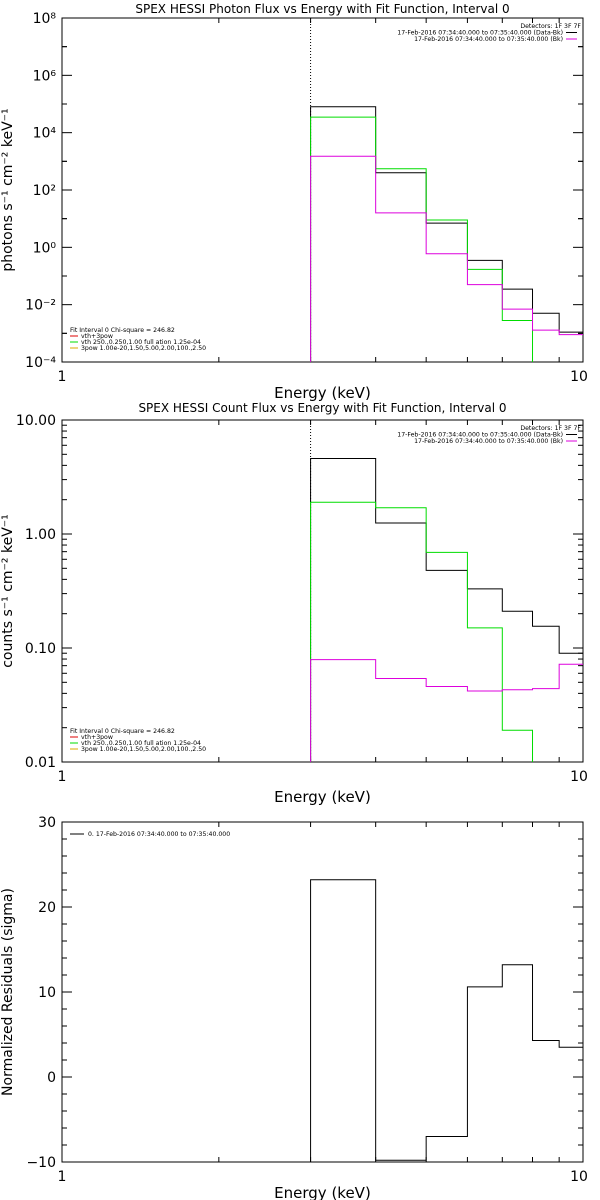  Describe the element at coordinates (44, 191) in the screenshot. I see `y-tick-label: 10²` at that location.